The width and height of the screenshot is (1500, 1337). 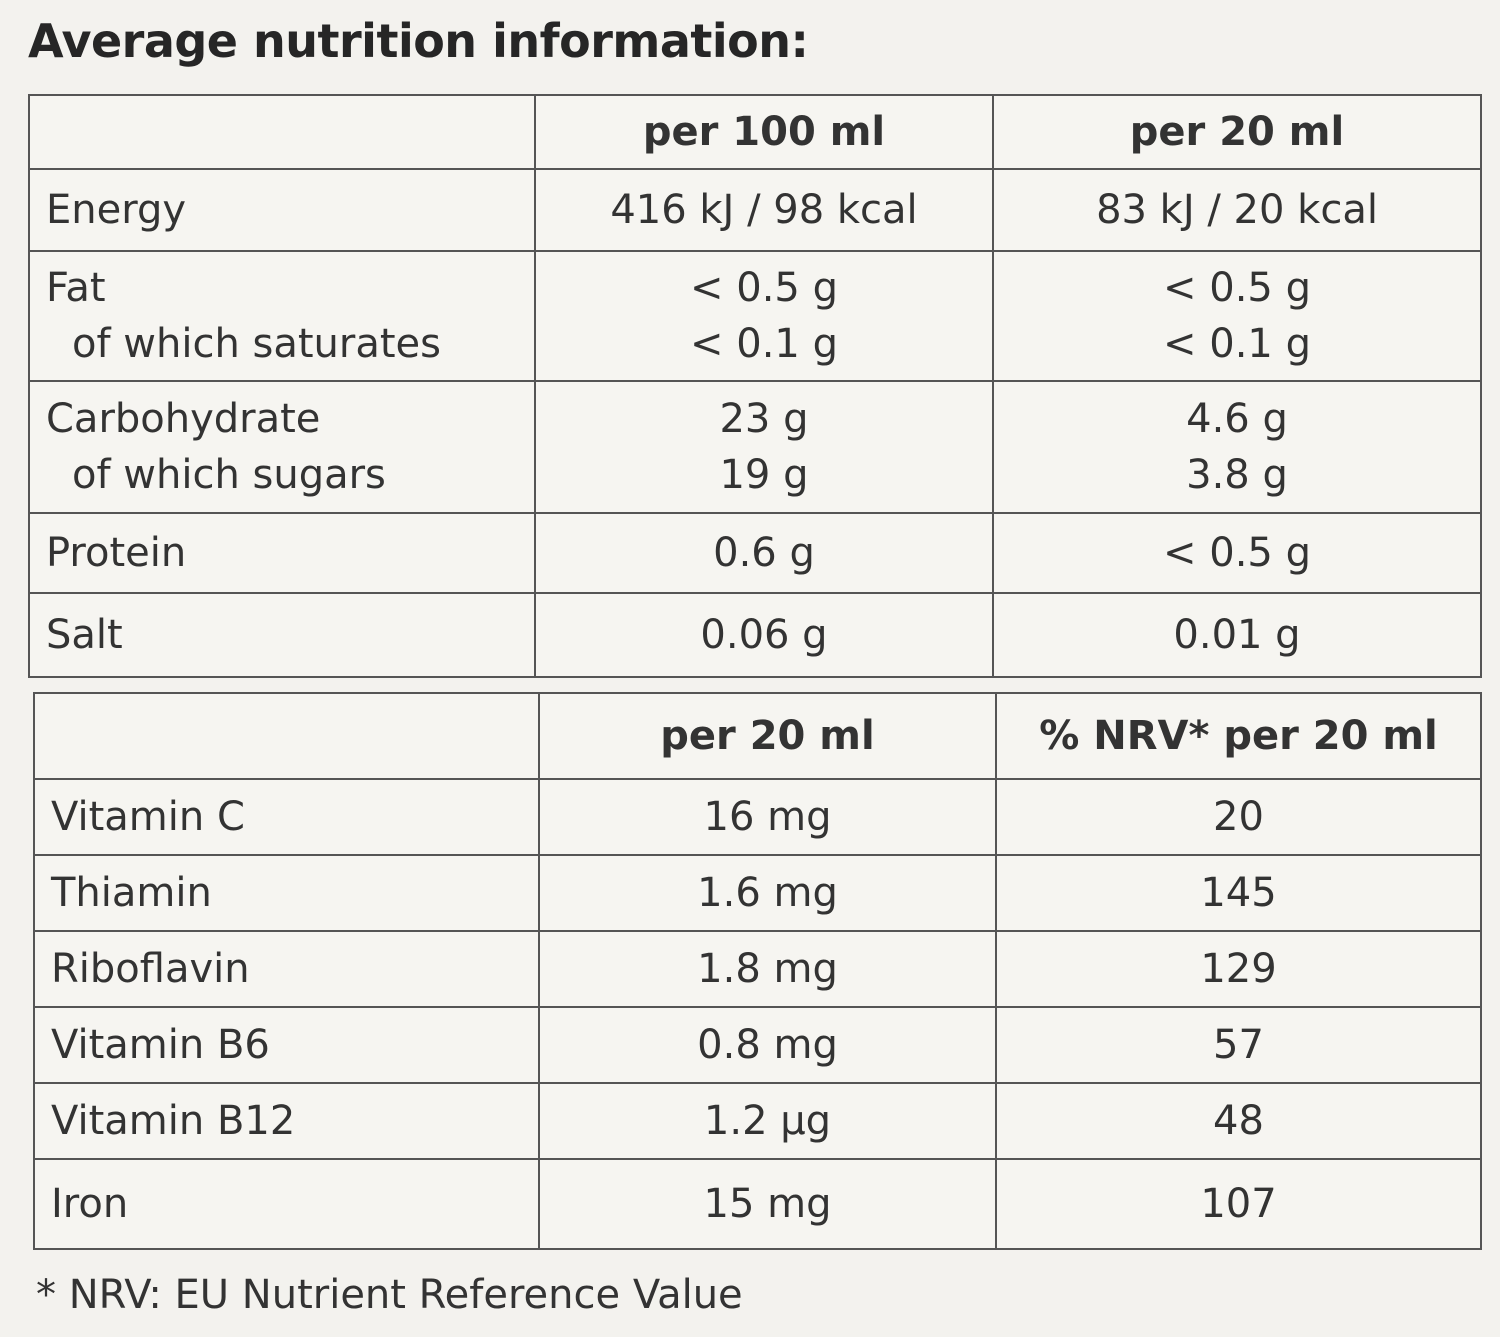 I want to click on table-row-vitamin-b12: Vitamin B12 1.2 µg 48, so click(x=757, y=1121).